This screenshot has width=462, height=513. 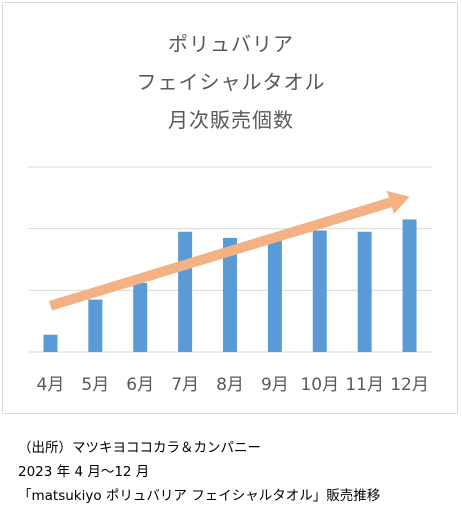 What do you see at coordinates (51, 385) in the screenshot?
I see `x-tick-label: 4月` at bounding box center [51, 385].